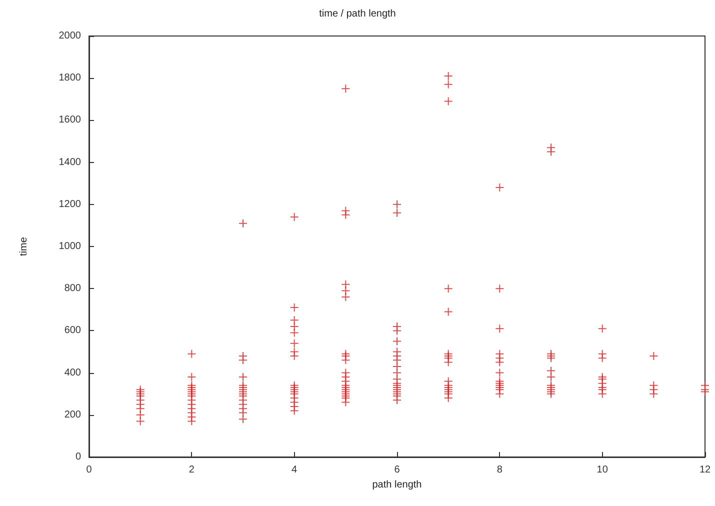 This screenshot has width=715, height=506. I want to click on y-tick-label: 200, so click(73, 414).